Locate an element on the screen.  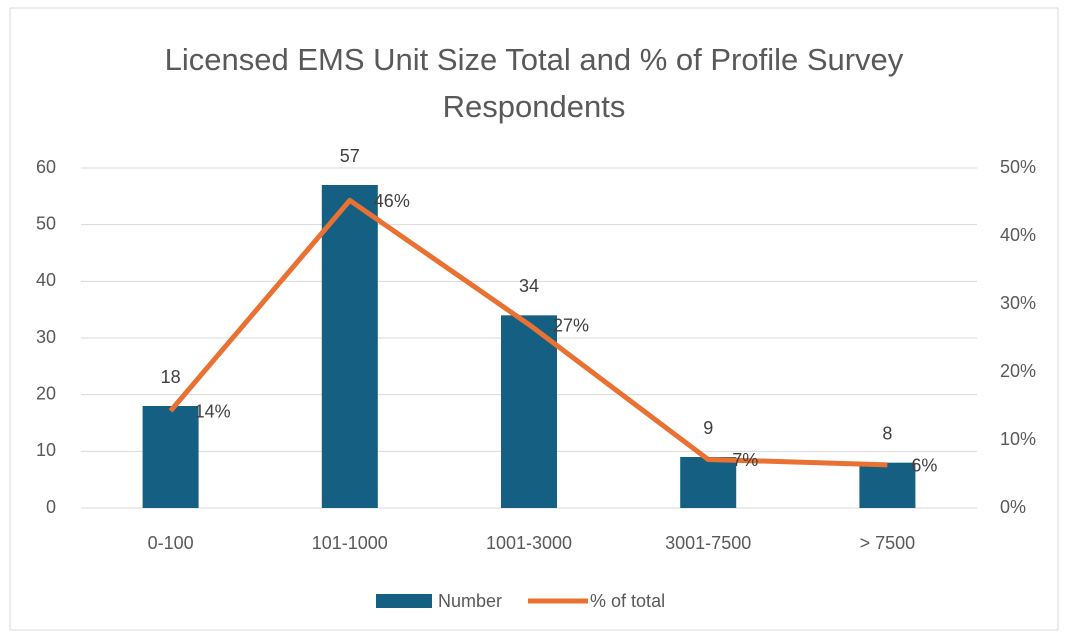
y-tick-label: 20 is located at coordinates (46, 393).